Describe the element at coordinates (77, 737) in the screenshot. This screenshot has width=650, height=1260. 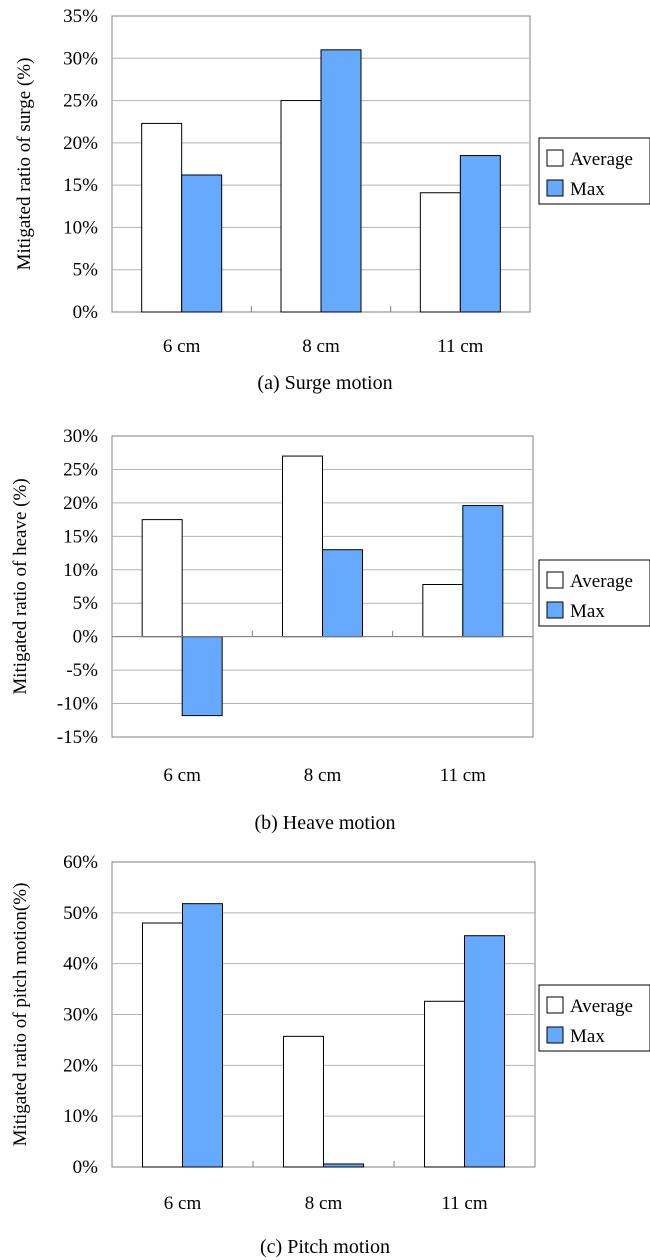
I see `heave-ytick-label: -15%` at that location.